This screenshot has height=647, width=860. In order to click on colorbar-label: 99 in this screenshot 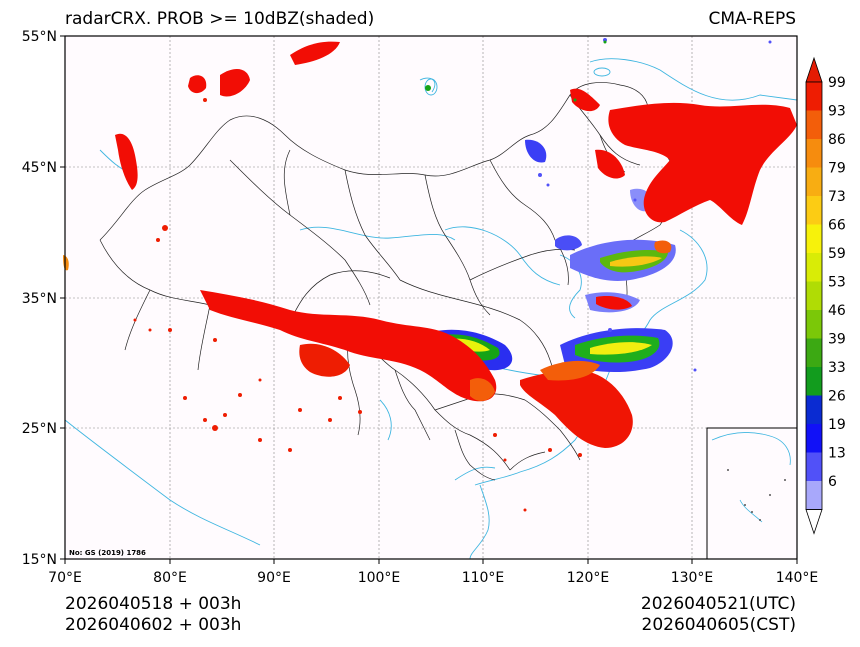, I will do `click(837, 83)`.